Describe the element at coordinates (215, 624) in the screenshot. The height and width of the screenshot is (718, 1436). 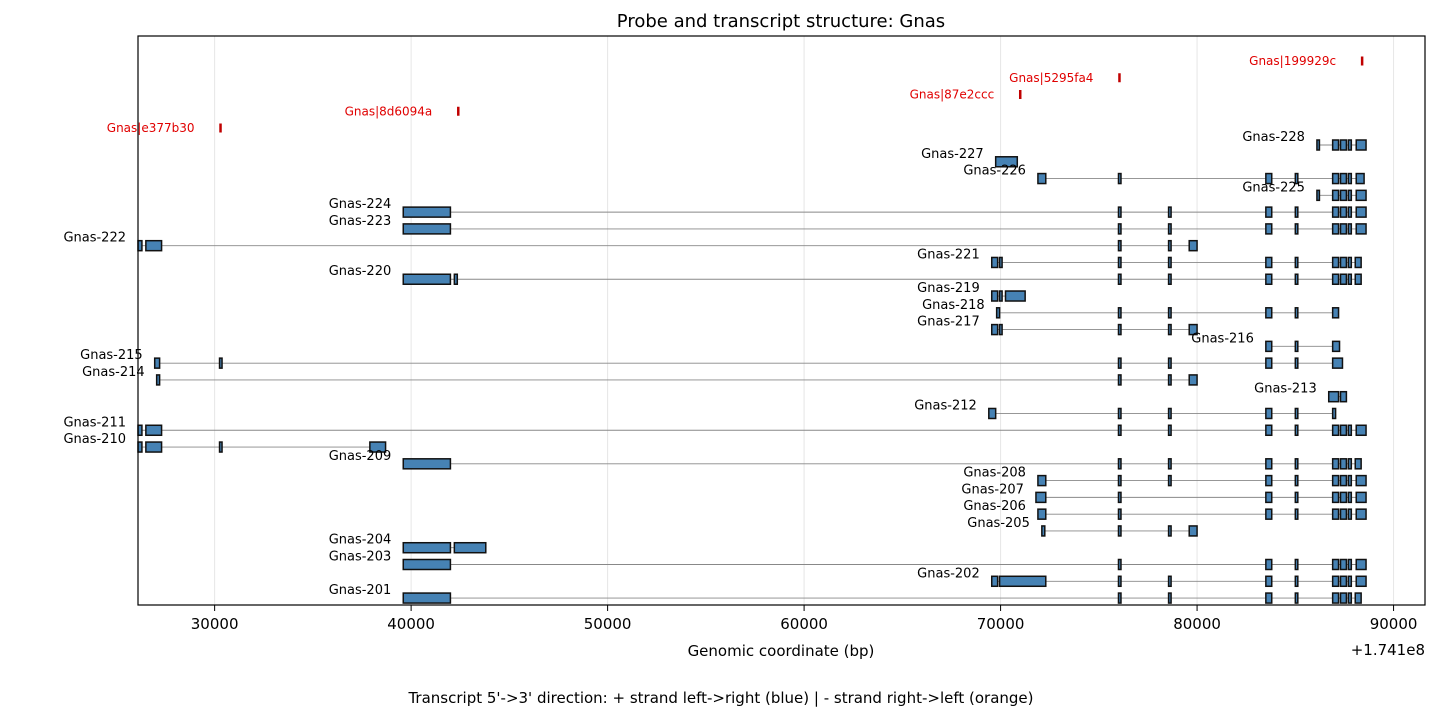
I see `x-tick-label: 30000` at that location.